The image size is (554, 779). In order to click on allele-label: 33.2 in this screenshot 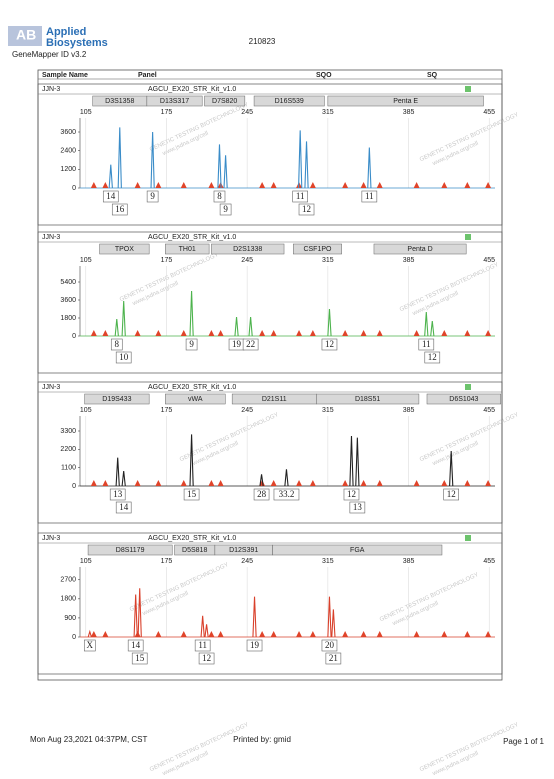, I will do `click(287, 494)`.